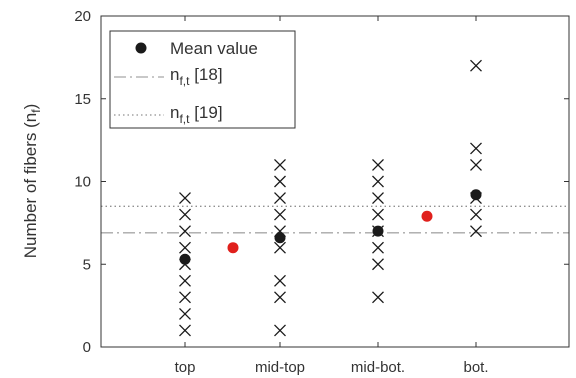  What do you see at coordinates (185, 367) in the screenshot?
I see `x-tick-label: top` at bounding box center [185, 367].